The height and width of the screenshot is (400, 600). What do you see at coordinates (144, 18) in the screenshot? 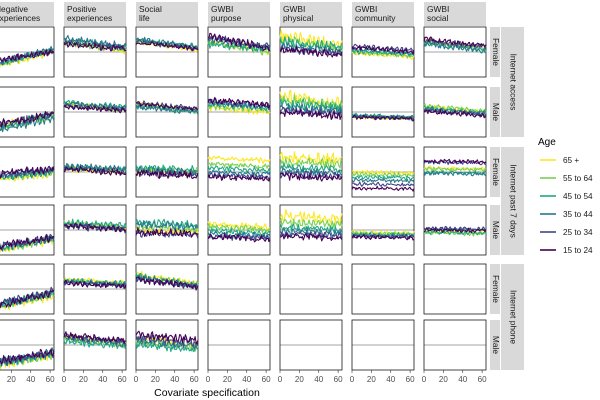
I see `column-strip-label: life` at bounding box center [144, 18].